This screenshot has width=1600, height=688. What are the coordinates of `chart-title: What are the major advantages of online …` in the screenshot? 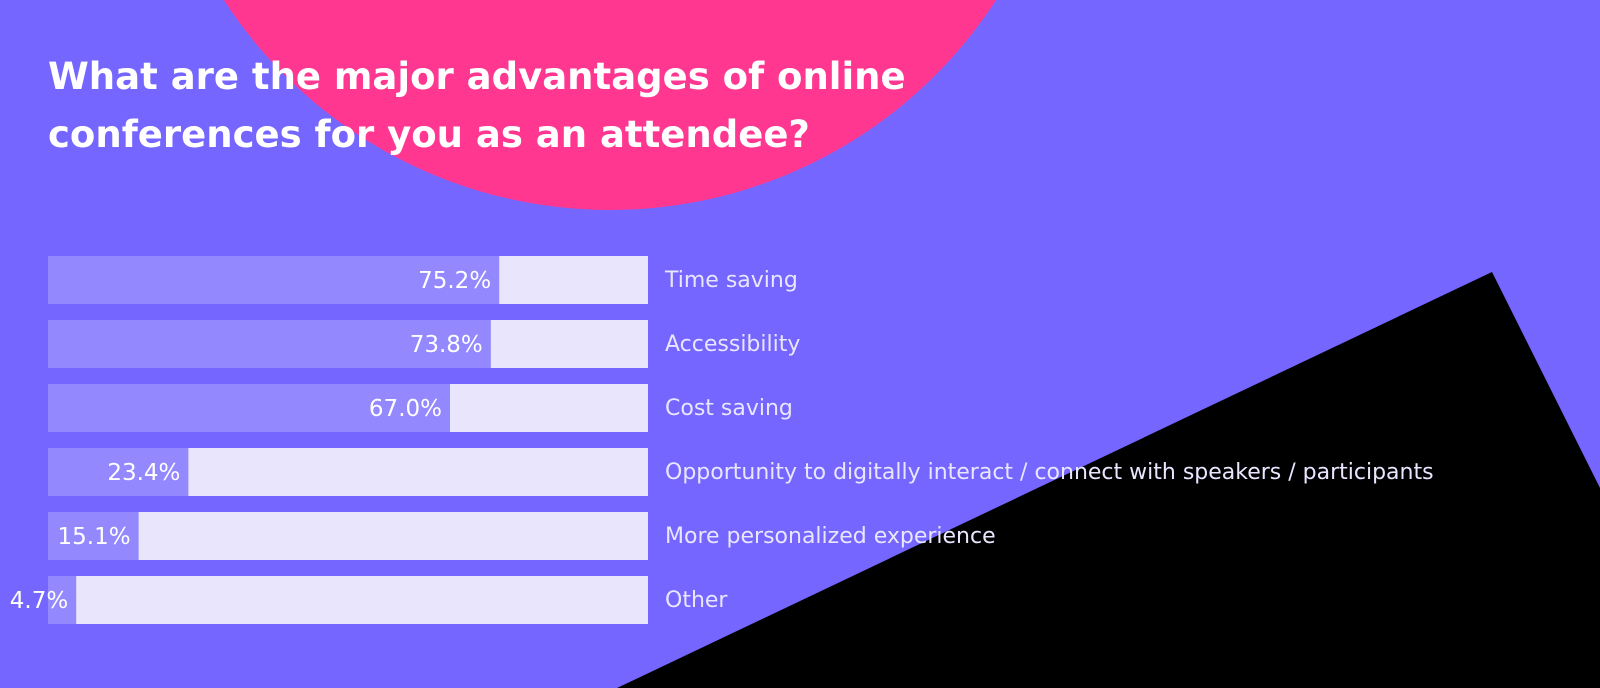 It's located at (477, 105).